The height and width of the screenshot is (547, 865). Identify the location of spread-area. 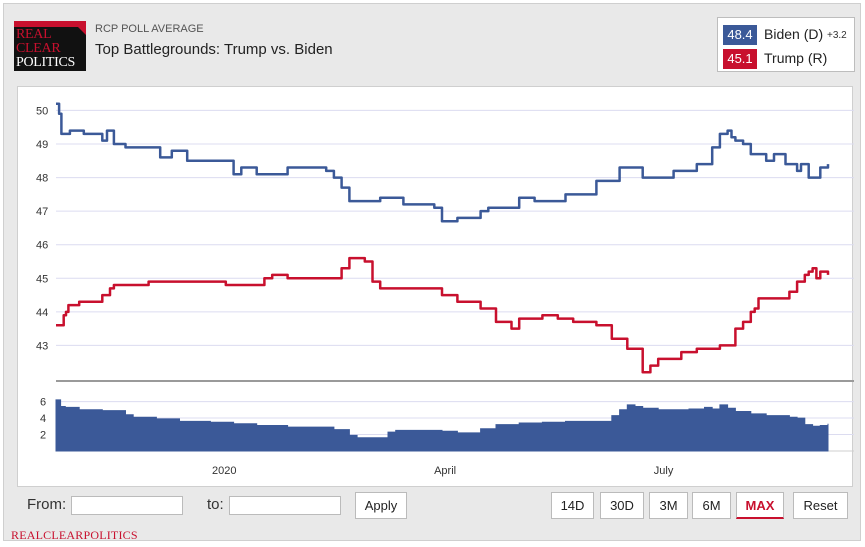
(442, 425).